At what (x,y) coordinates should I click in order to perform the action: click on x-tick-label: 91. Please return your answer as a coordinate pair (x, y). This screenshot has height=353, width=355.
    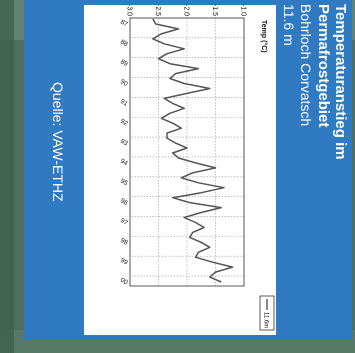
    Looking at the image, I should click on (124, 103).